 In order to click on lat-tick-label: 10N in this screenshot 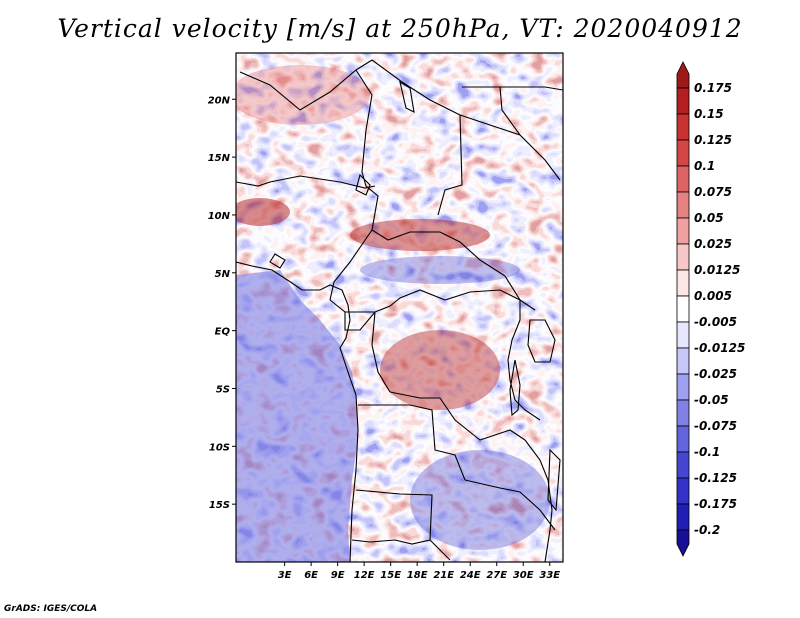, I will do `click(219, 216)`.